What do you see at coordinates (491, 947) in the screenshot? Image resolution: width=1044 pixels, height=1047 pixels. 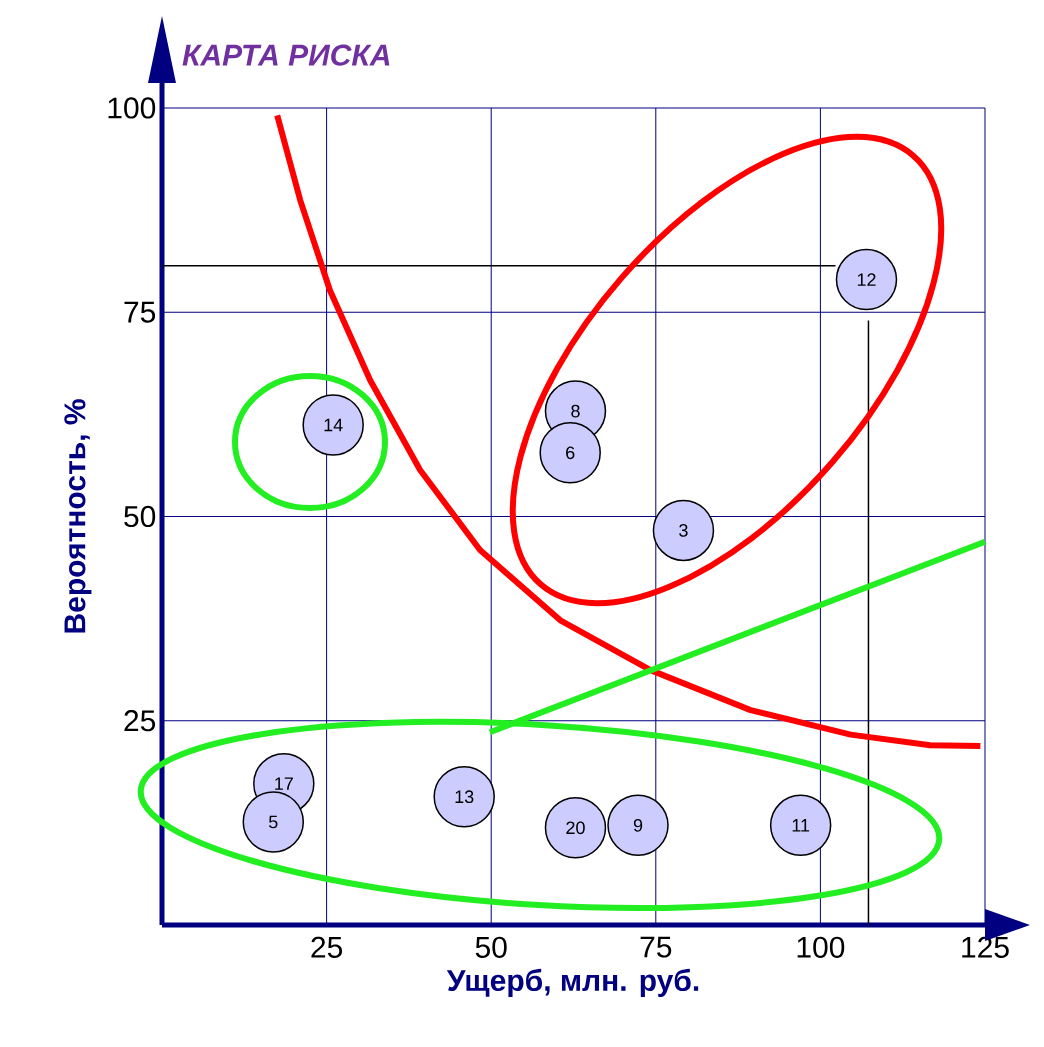 I see `x-tick-label: 50` at bounding box center [491, 947].